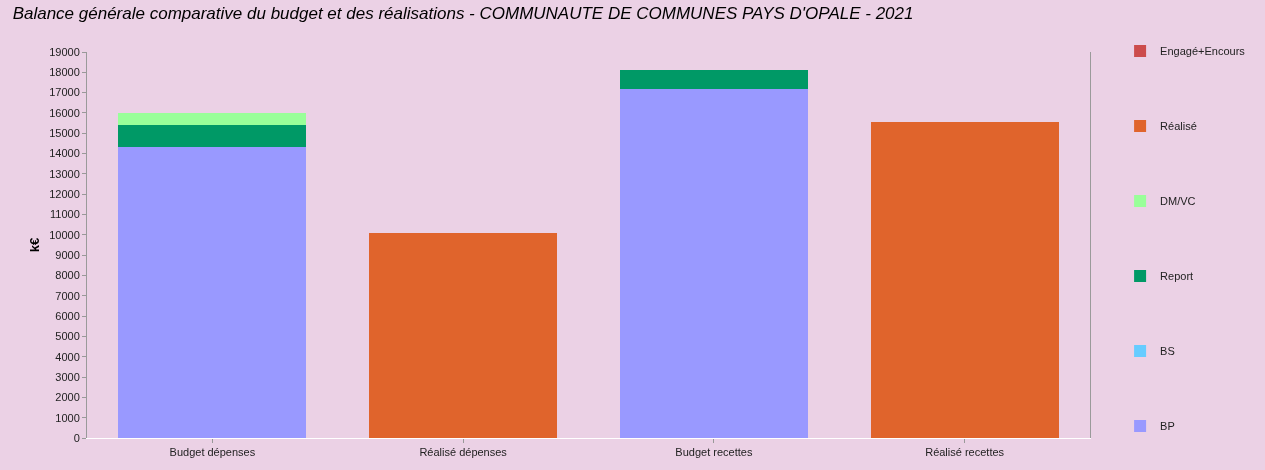  I want to click on y-tick-label: 11000, so click(65, 214).